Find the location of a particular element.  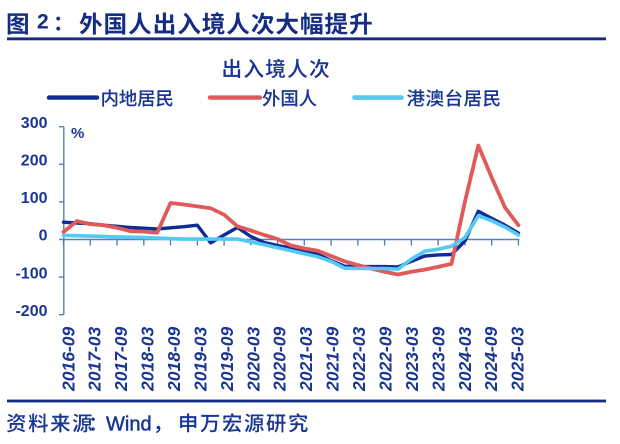

svg-text: 200 is located at coordinates (34, 161).